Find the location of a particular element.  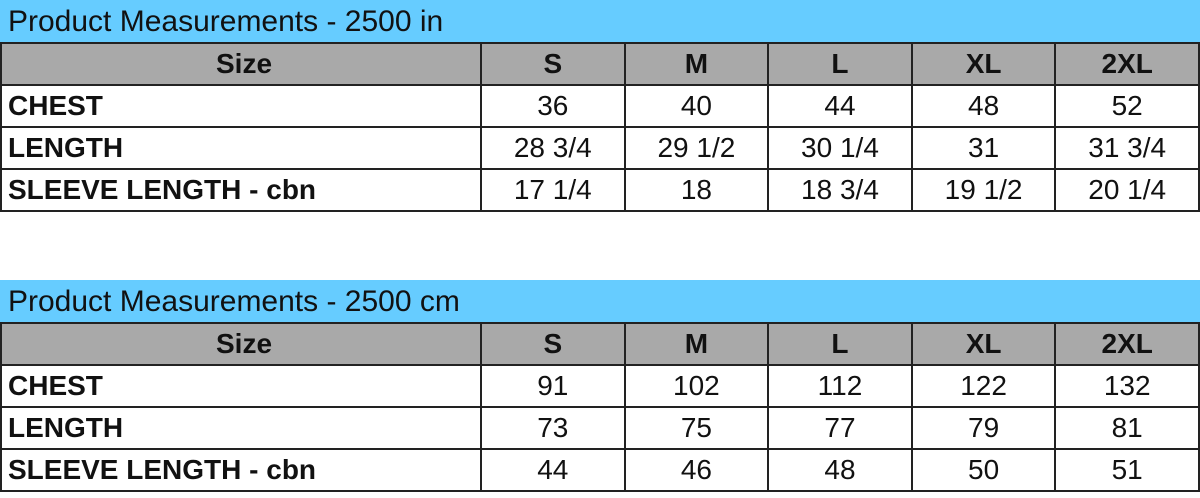

cell: 52 is located at coordinates (1127, 106).